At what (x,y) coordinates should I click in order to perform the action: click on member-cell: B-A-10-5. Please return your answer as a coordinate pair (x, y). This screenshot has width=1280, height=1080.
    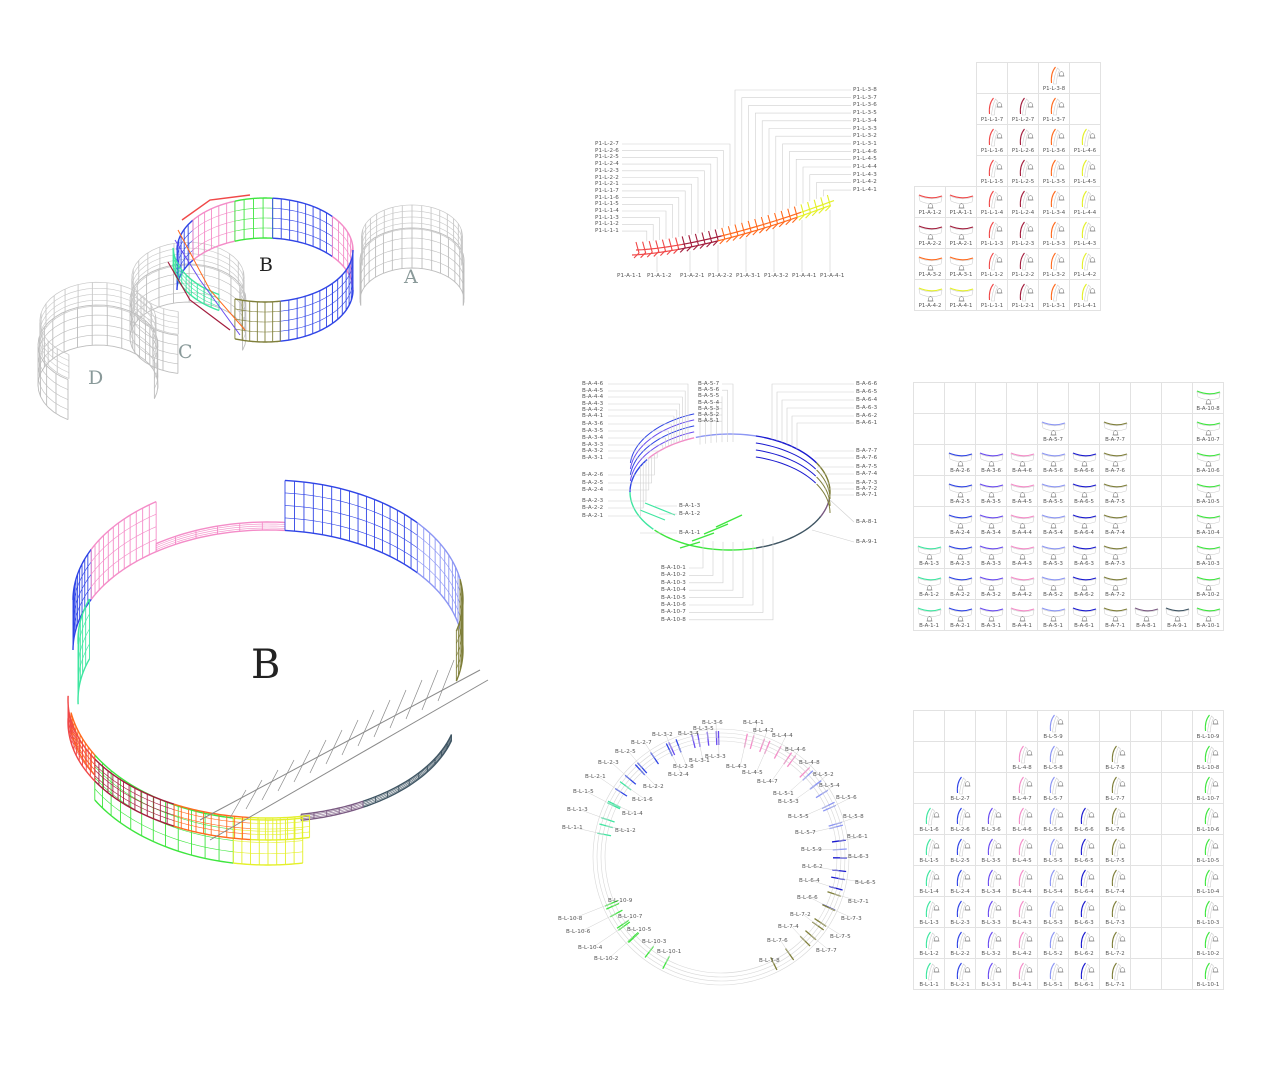
    Looking at the image, I should click on (1208, 491).